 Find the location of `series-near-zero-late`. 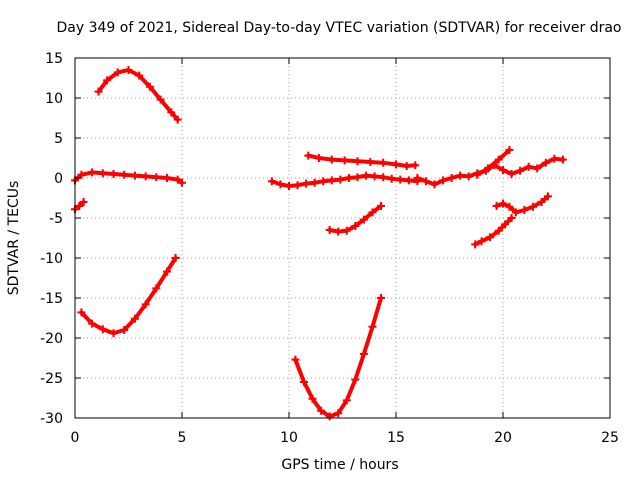

series-near-zero-late is located at coordinates (490, 171).